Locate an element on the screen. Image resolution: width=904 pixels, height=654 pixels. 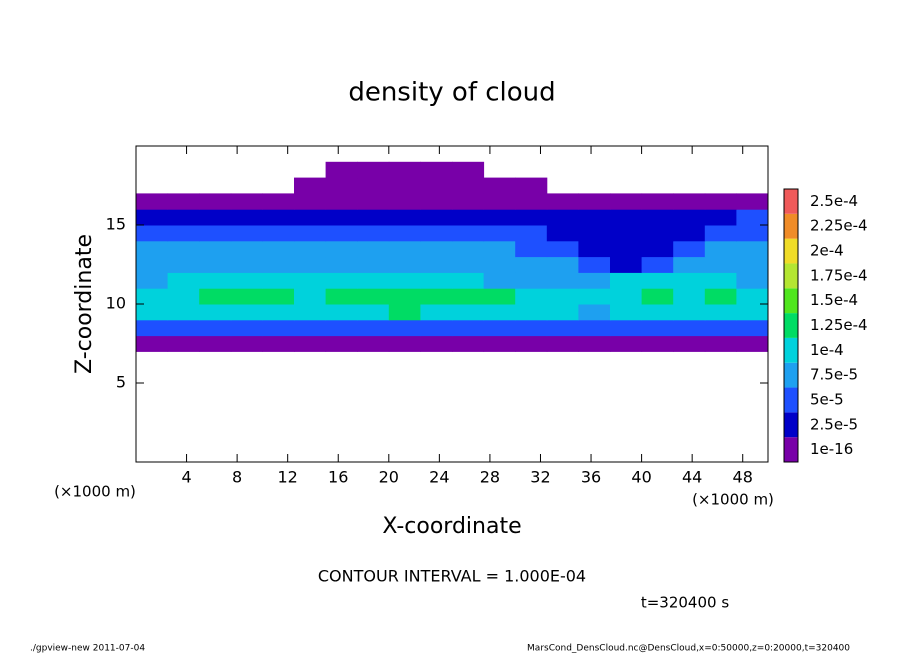
x-tick-label: 24 is located at coordinates (439, 477).